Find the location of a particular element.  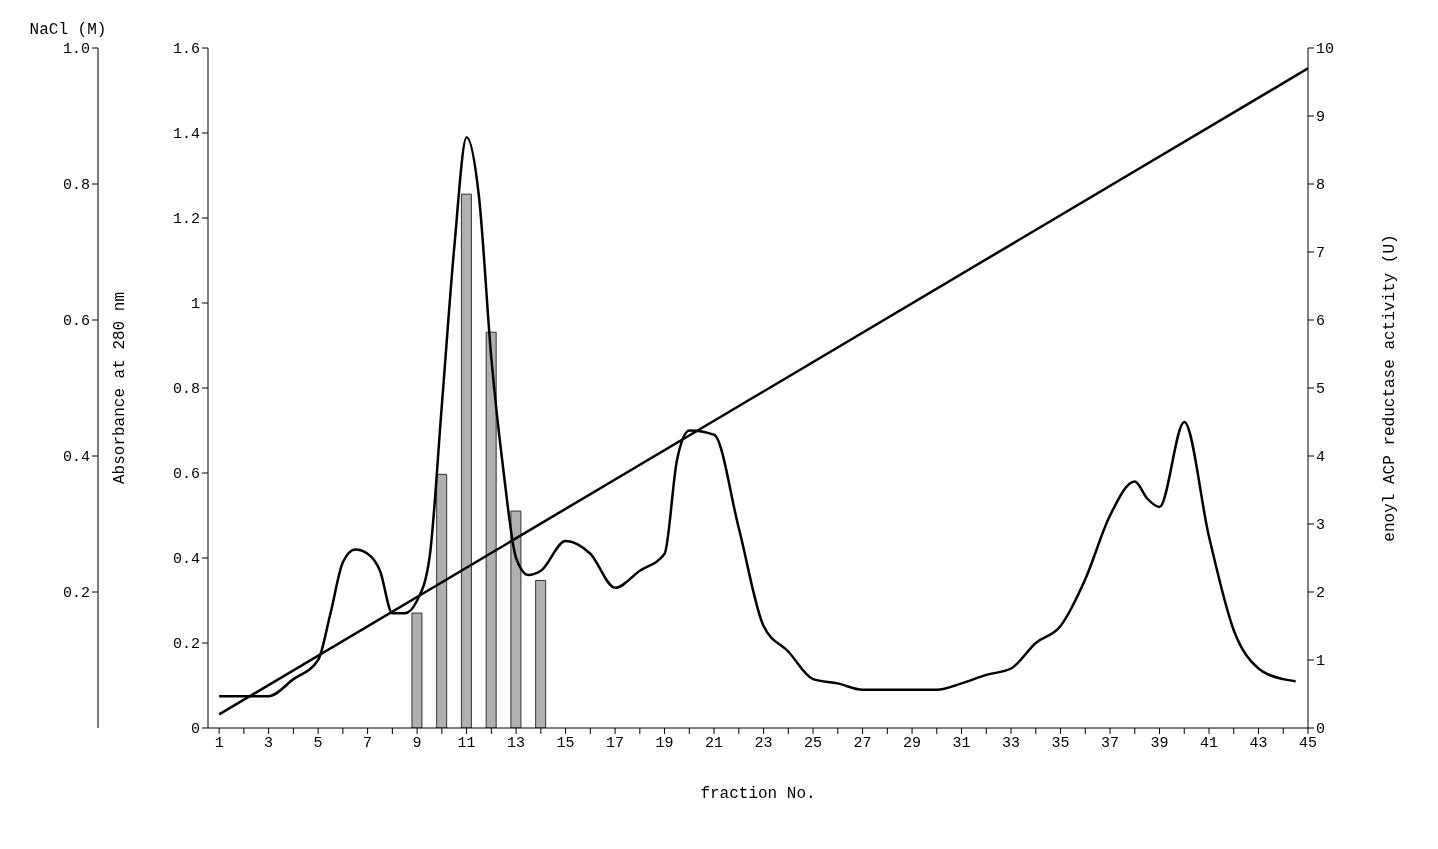

x-tick-label: 13 is located at coordinates (516, 743).